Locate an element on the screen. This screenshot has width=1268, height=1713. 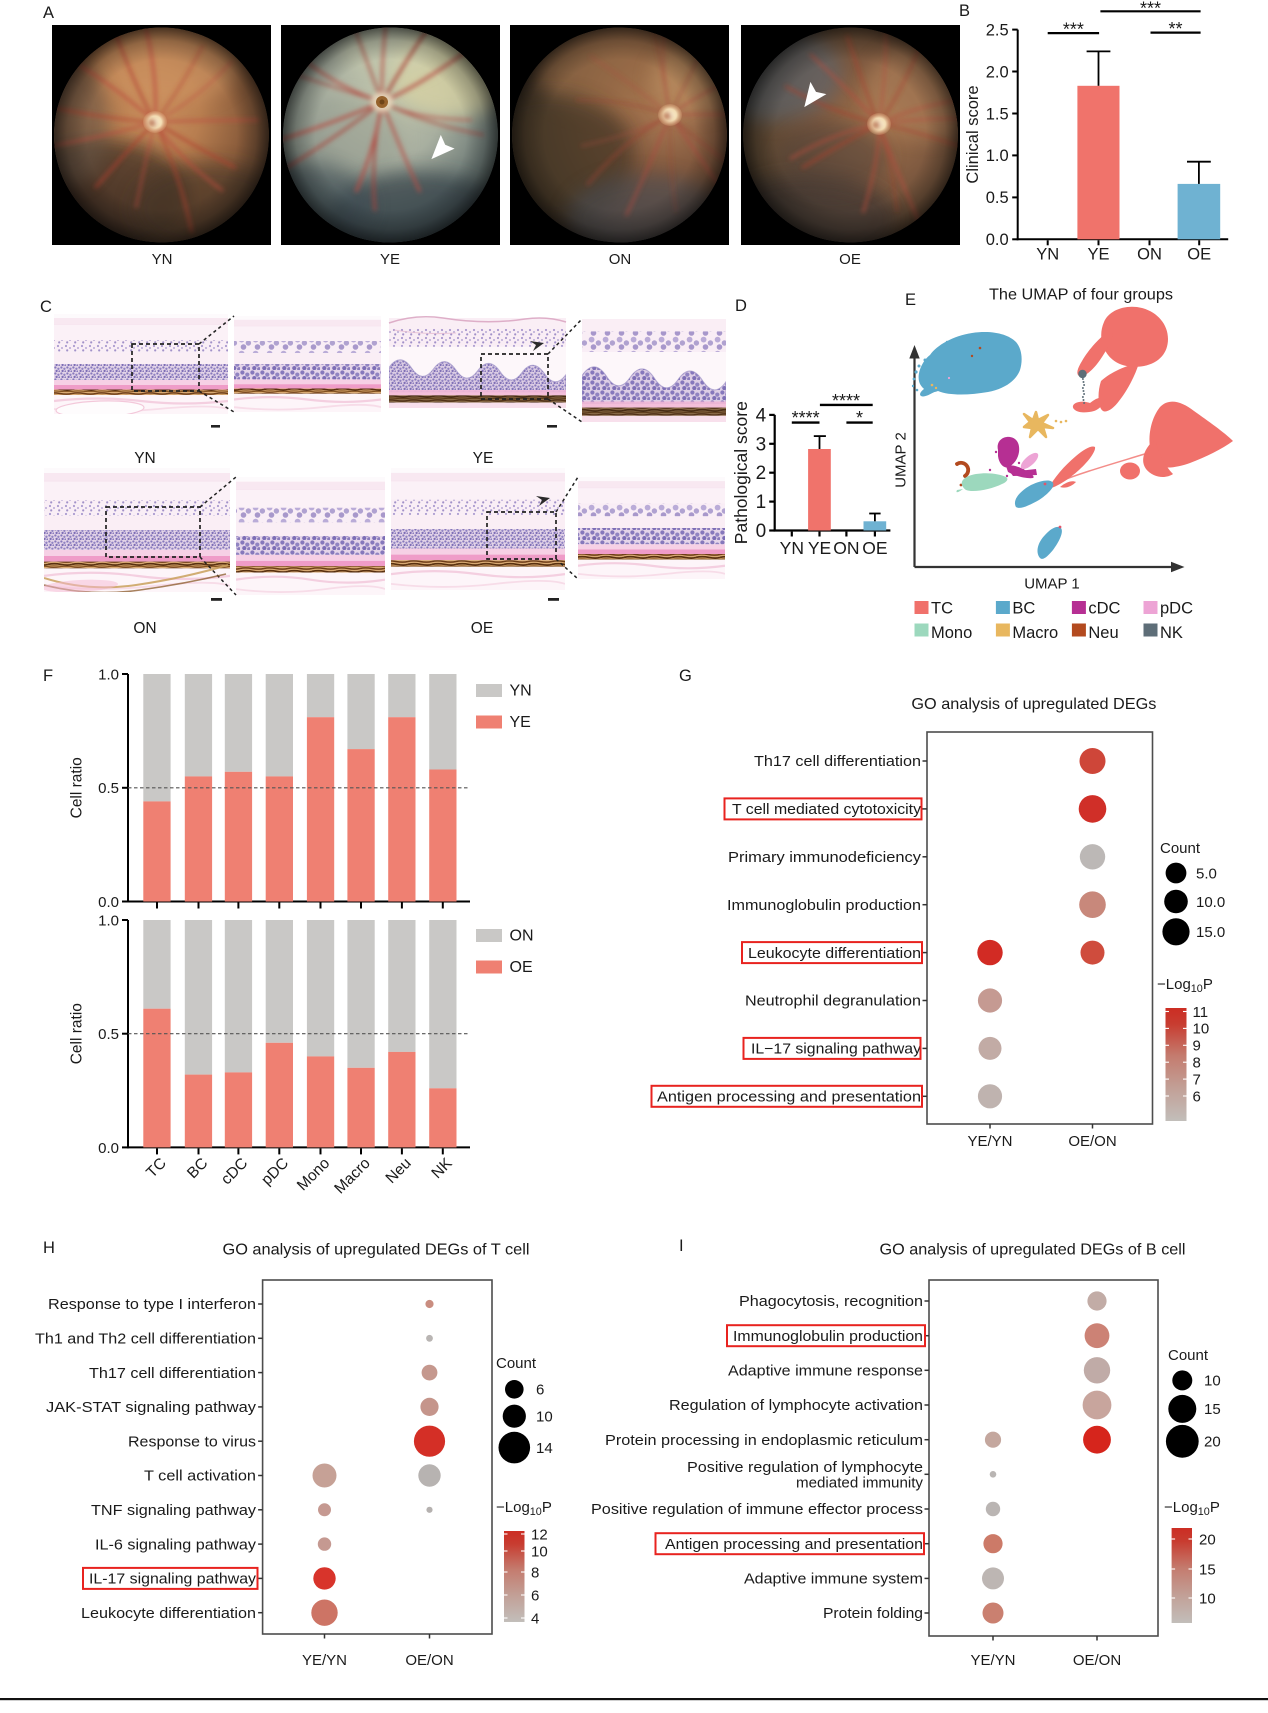
svg-text: Leukocyte differentiation is located at coordinates (834, 953).